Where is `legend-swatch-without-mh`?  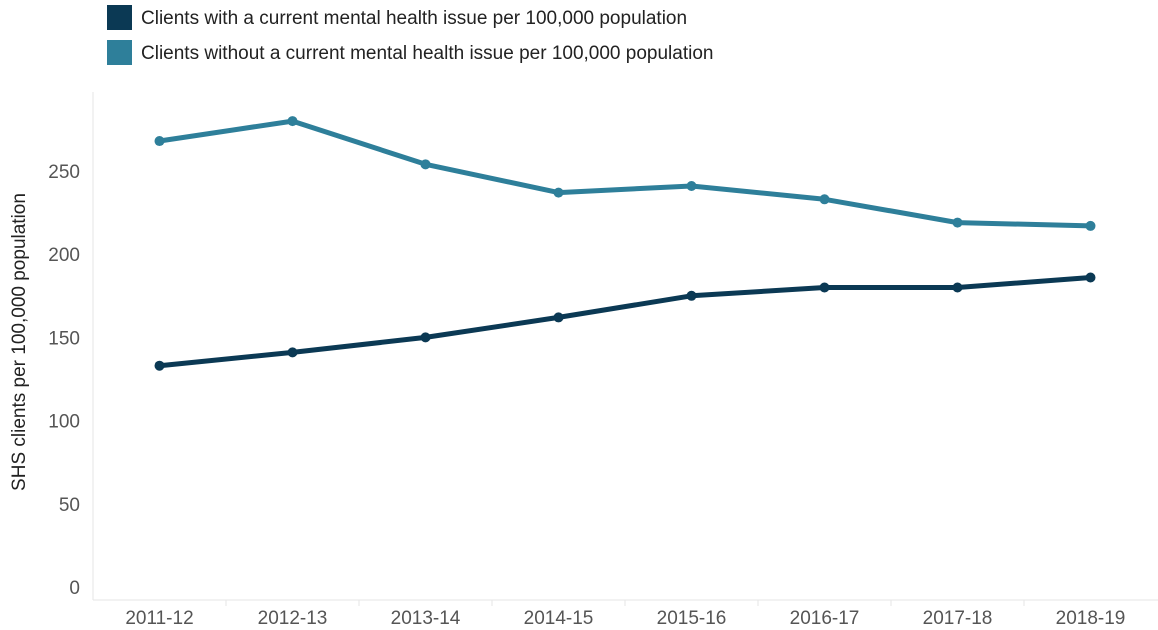 legend-swatch-without-mh is located at coordinates (119, 52).